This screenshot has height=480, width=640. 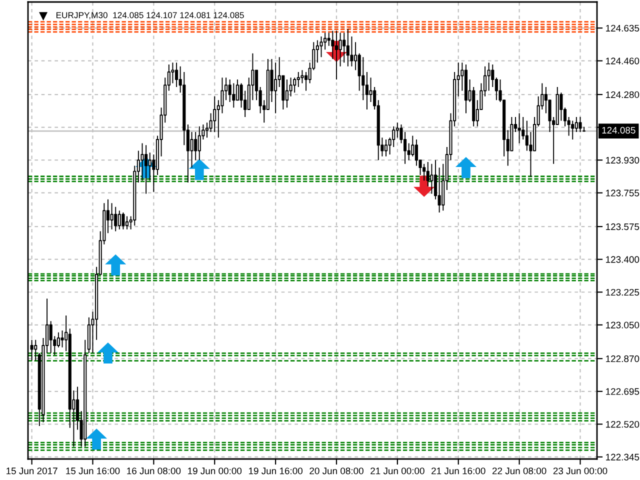 What do you see at coordinates (623, 226) in the screenshot?
I see `y-tick-label: 123.575` at bounding box center [623, 226].